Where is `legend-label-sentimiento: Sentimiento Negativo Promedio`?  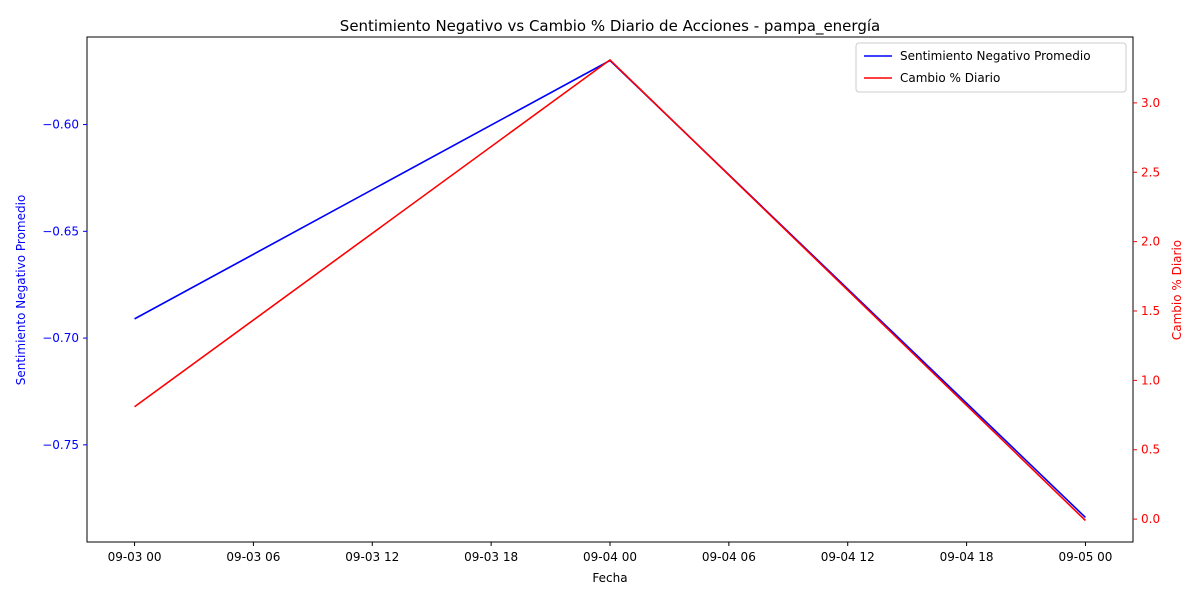 legend-label-sentimiento: Sentimiento Negativo Promedio is located at coordinates (995, 56).